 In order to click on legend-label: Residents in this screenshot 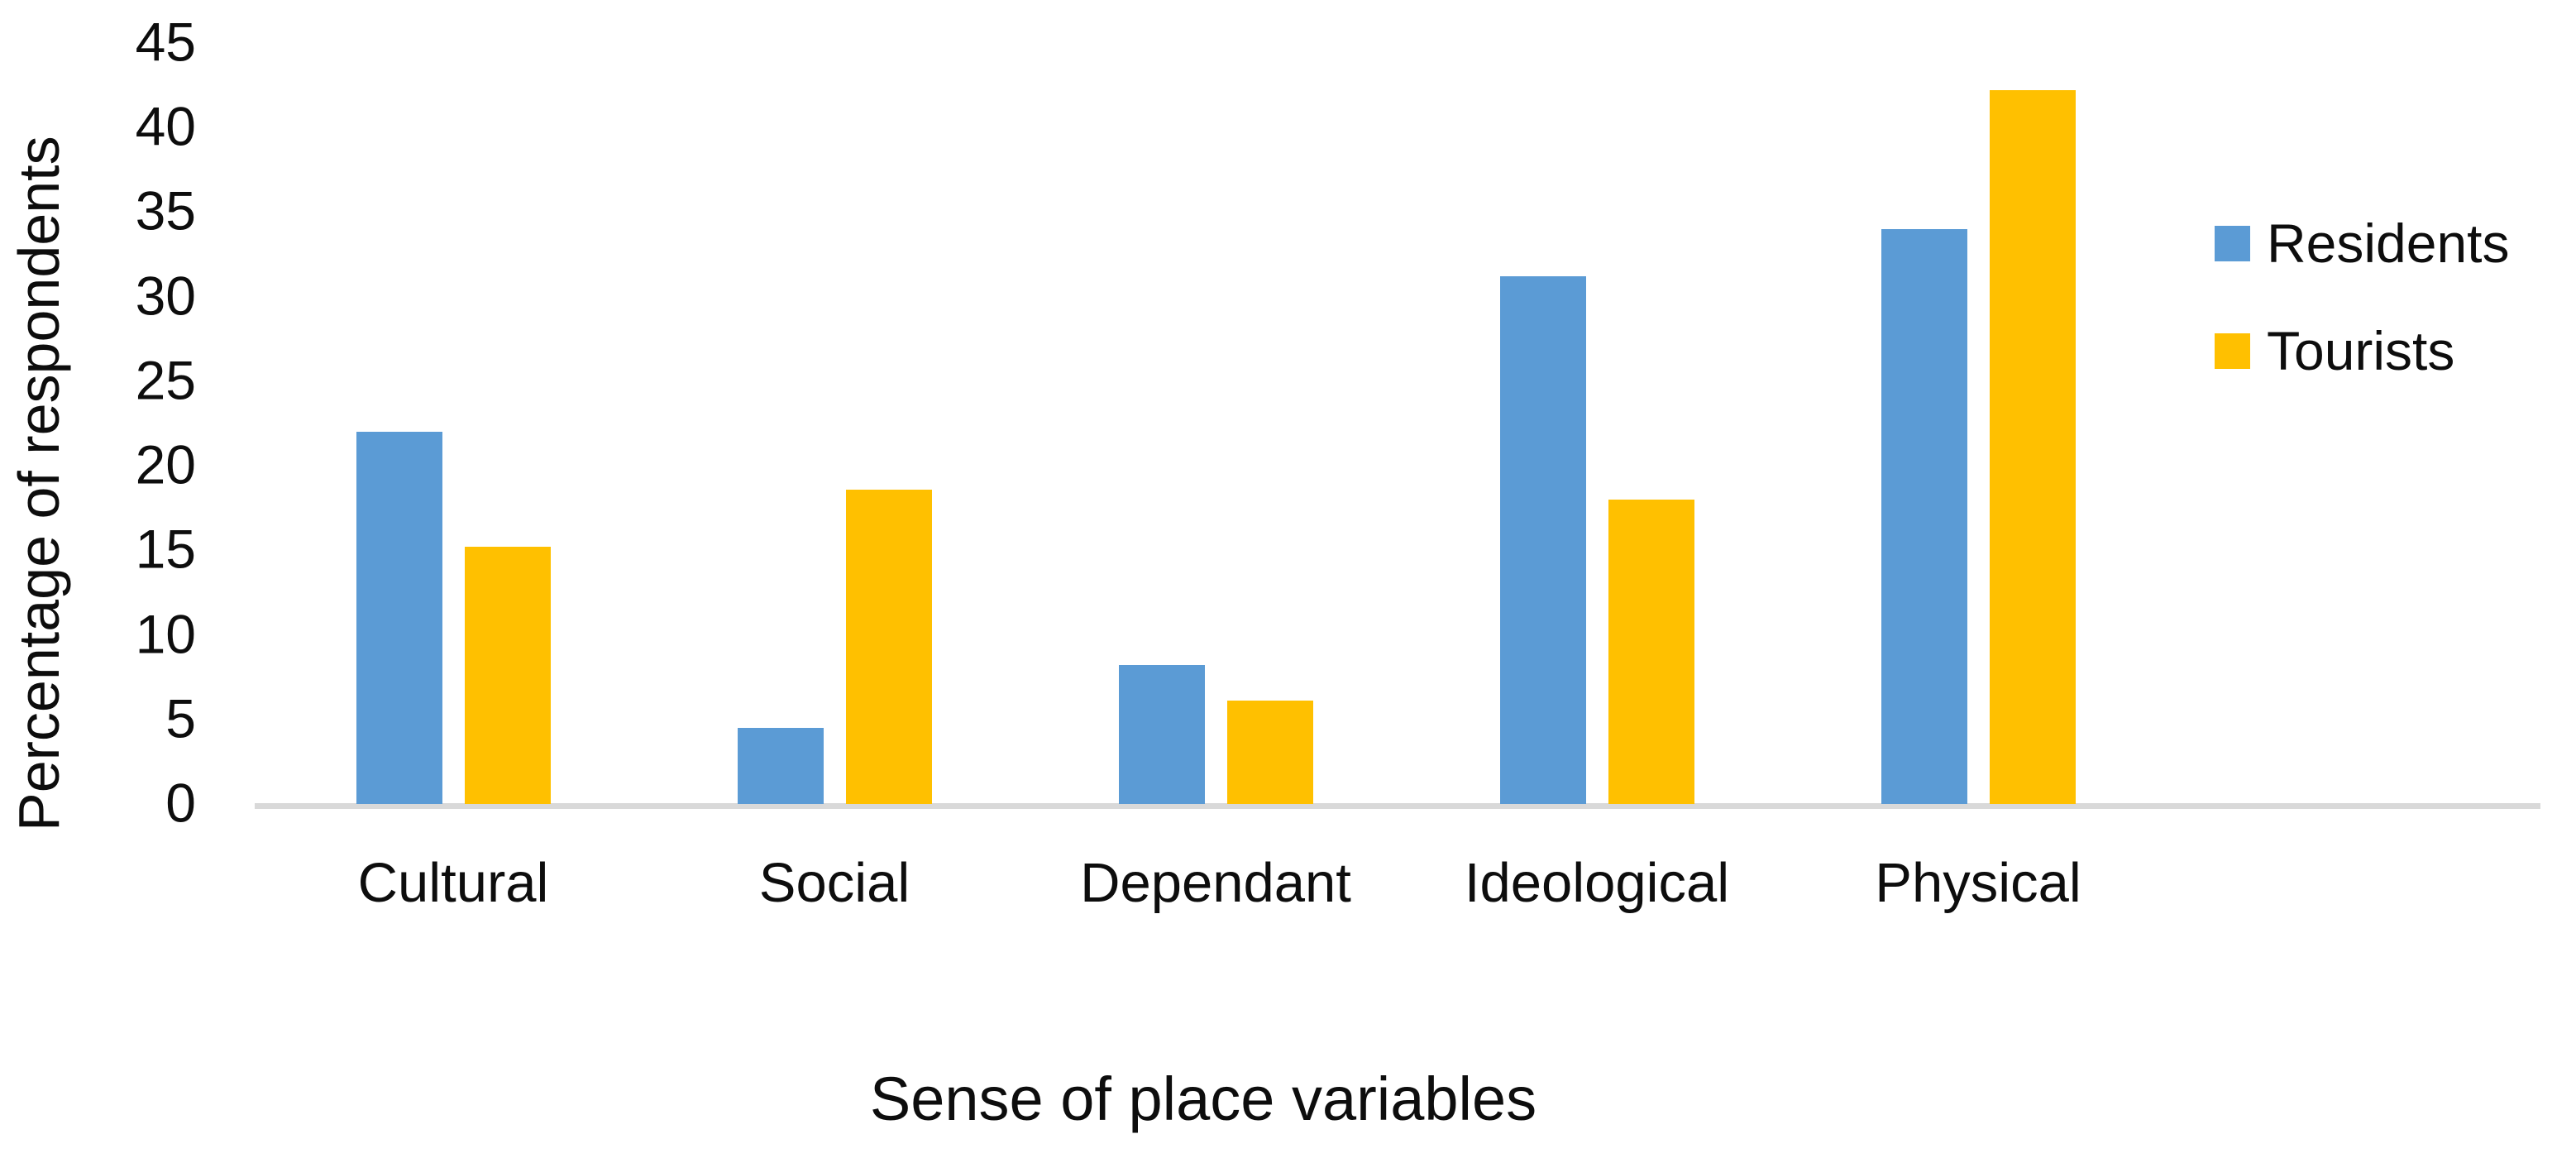, I will do `click(2388, 243)`.